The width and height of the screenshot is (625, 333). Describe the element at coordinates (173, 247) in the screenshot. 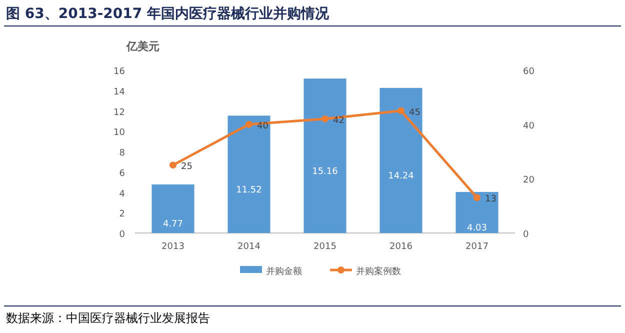

I see `x-tick-label: 2013` at that location.